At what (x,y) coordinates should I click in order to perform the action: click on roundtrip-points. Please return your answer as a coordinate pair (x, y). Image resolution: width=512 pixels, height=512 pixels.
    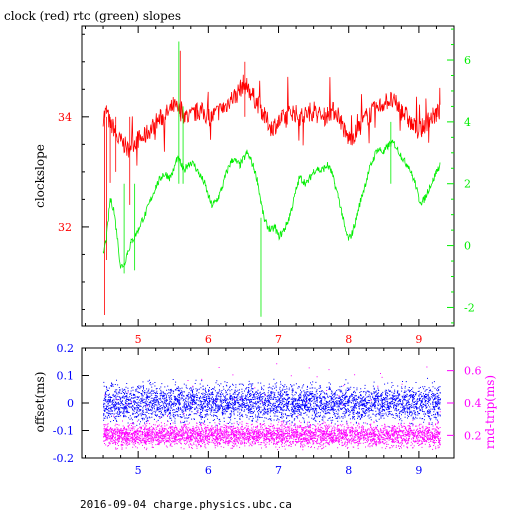
    Looking at the image, I should click on (272, 407).